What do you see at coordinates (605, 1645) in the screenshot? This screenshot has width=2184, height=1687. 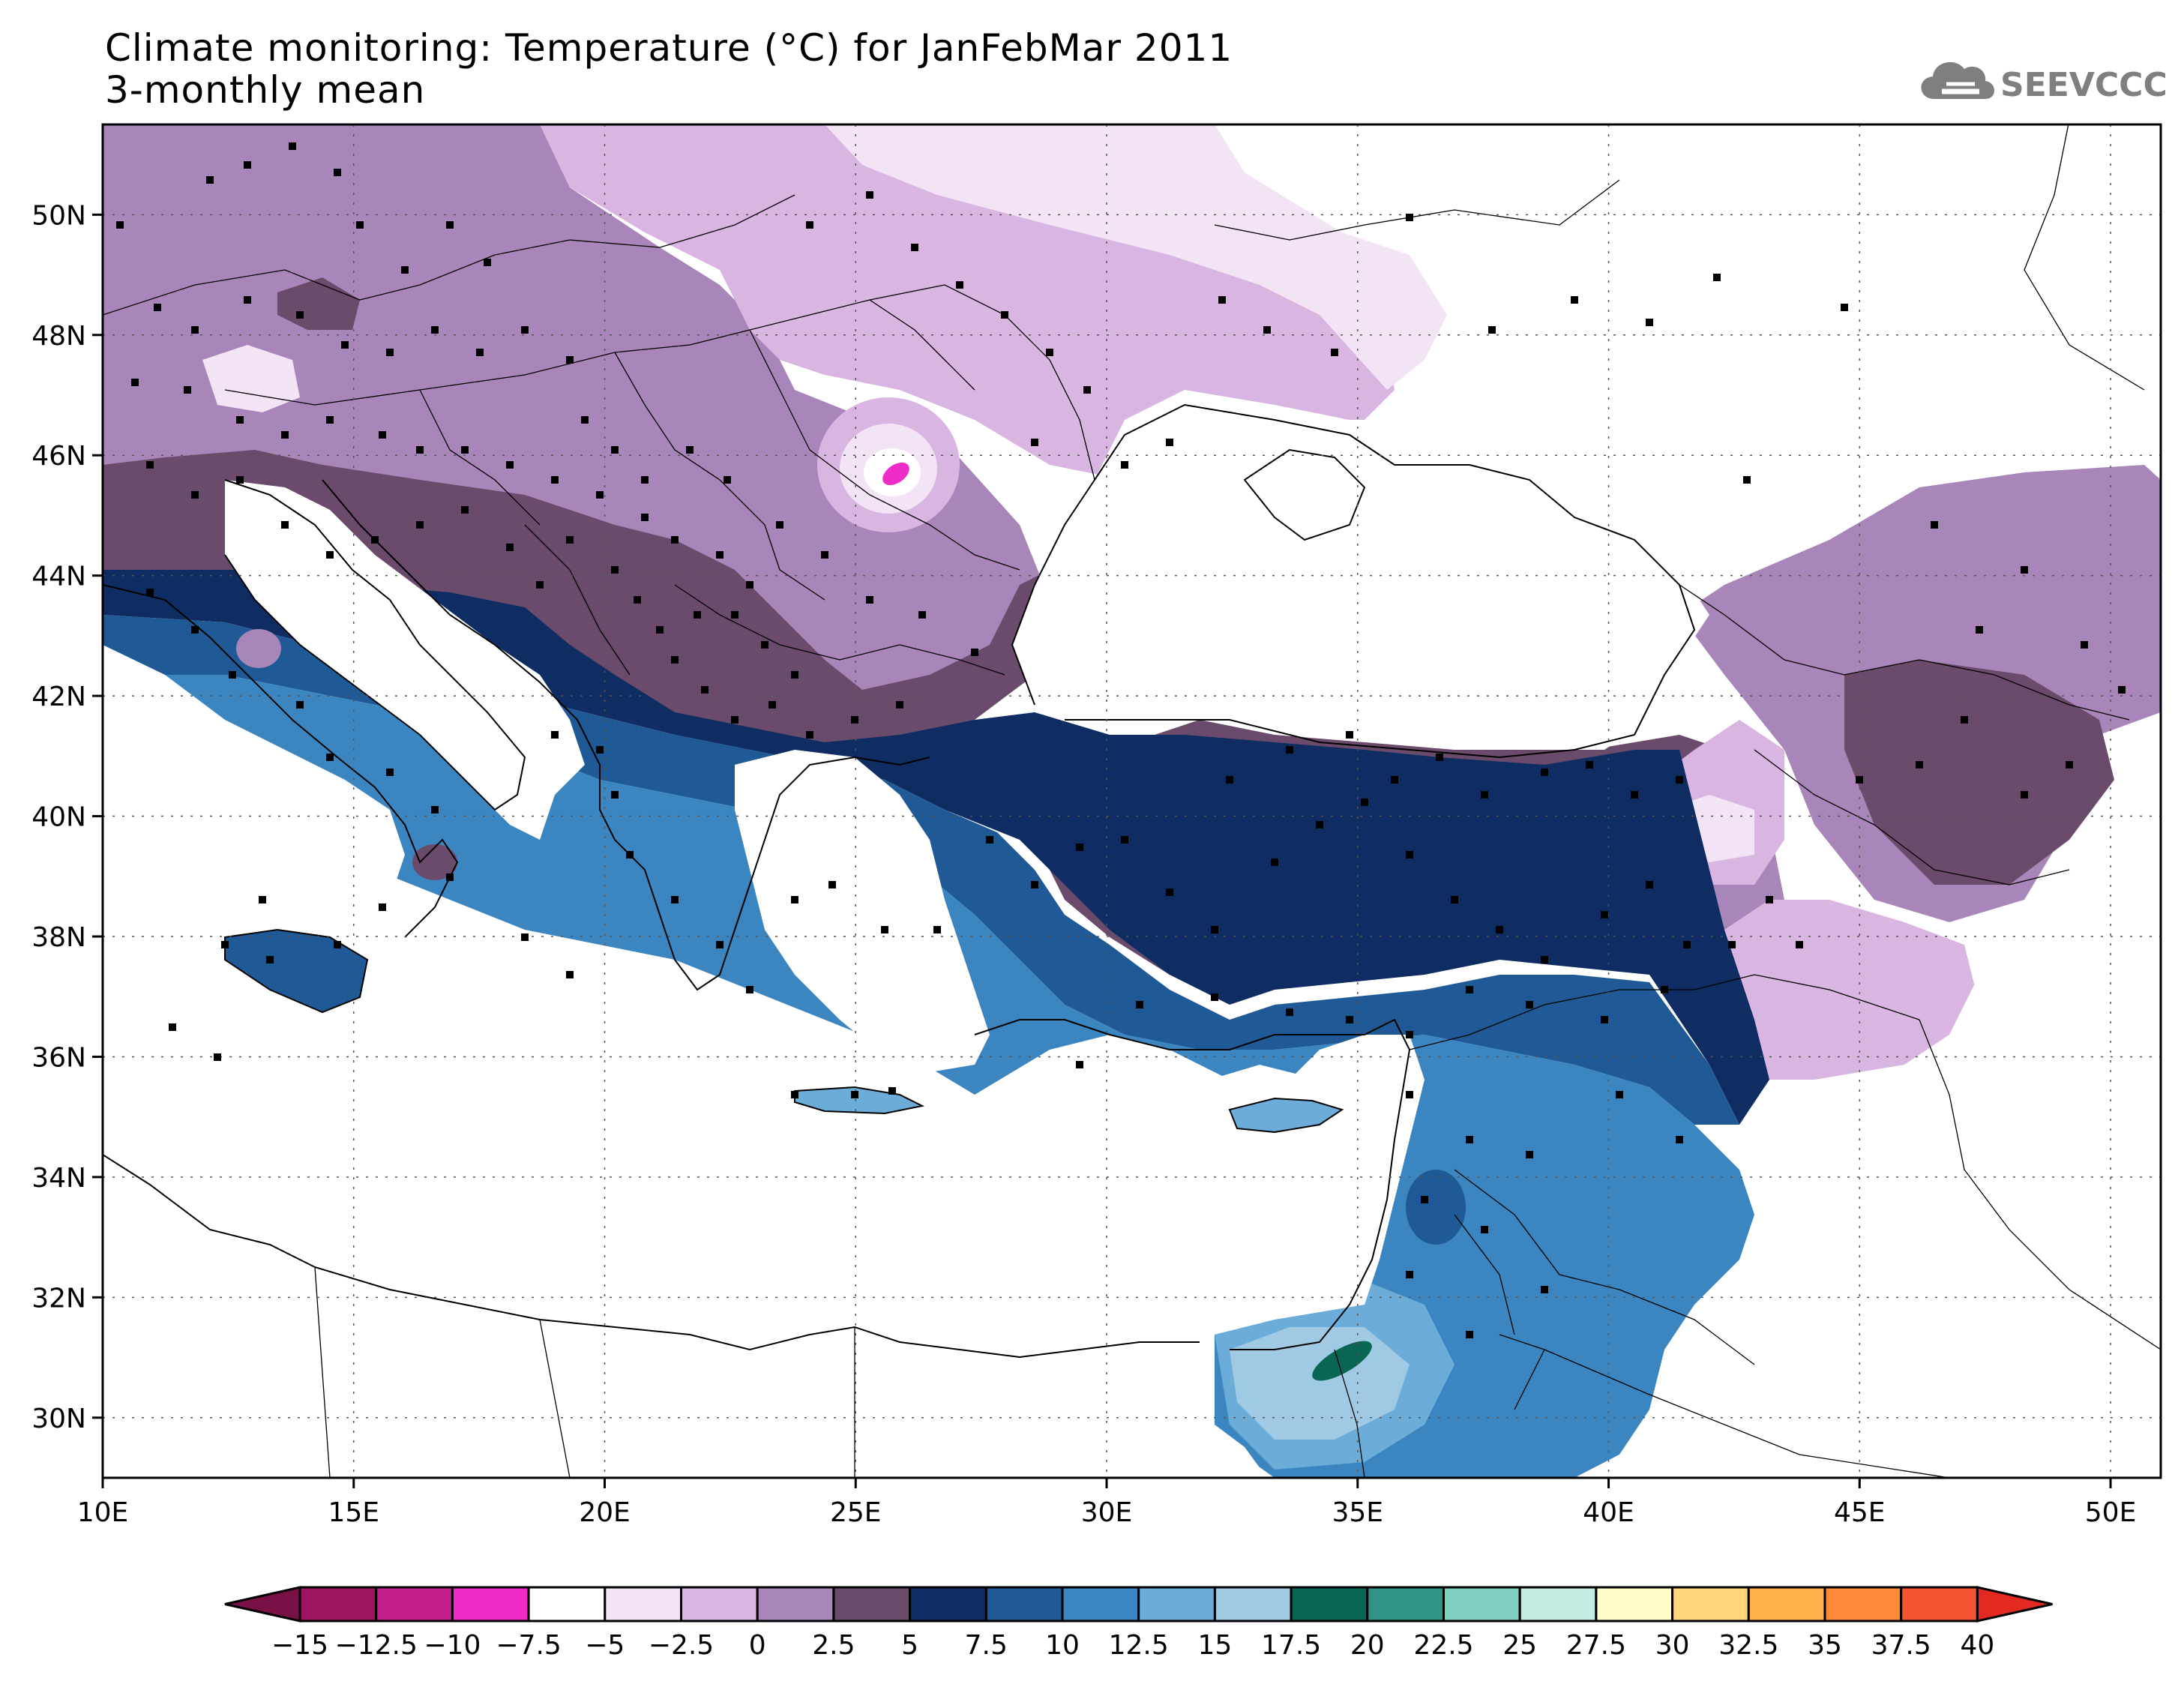 I see `colorbar-label: −5` at bounding box center [605, 1645].